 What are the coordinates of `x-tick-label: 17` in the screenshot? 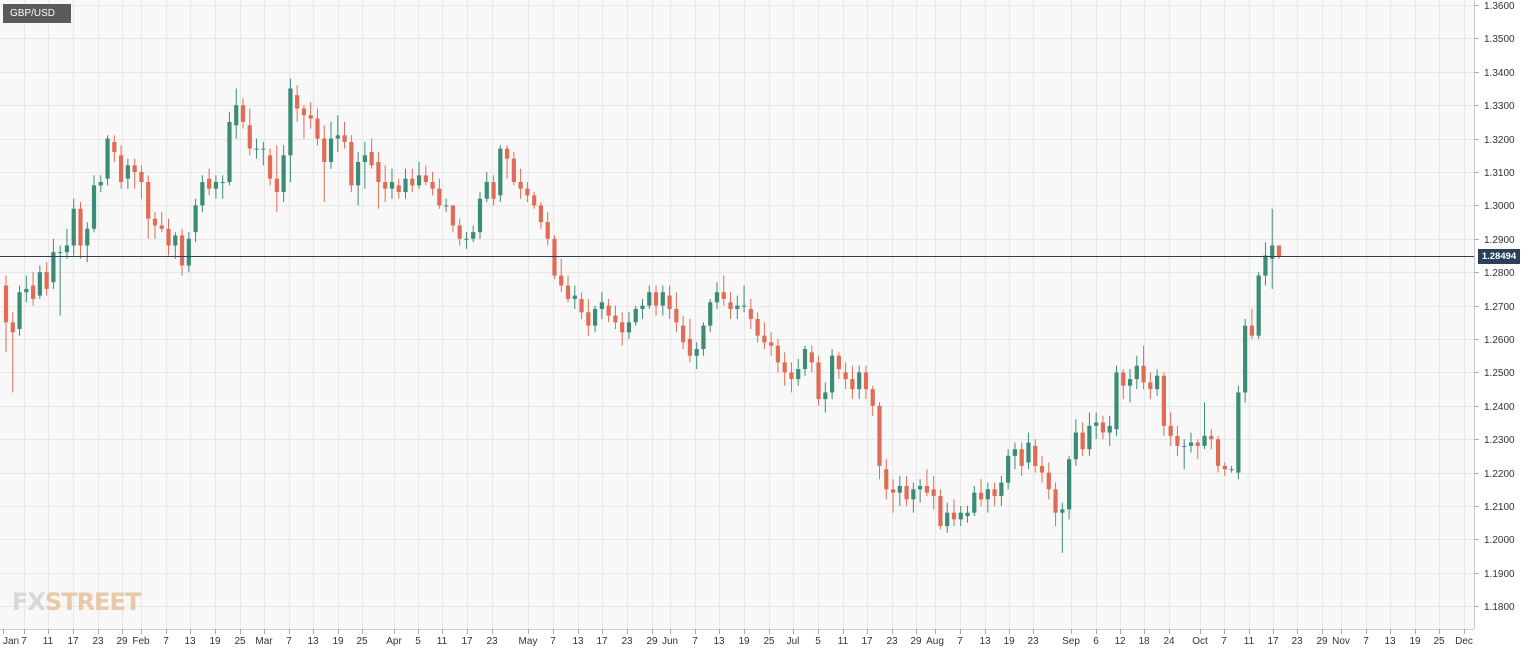 It's located at (867, 641).